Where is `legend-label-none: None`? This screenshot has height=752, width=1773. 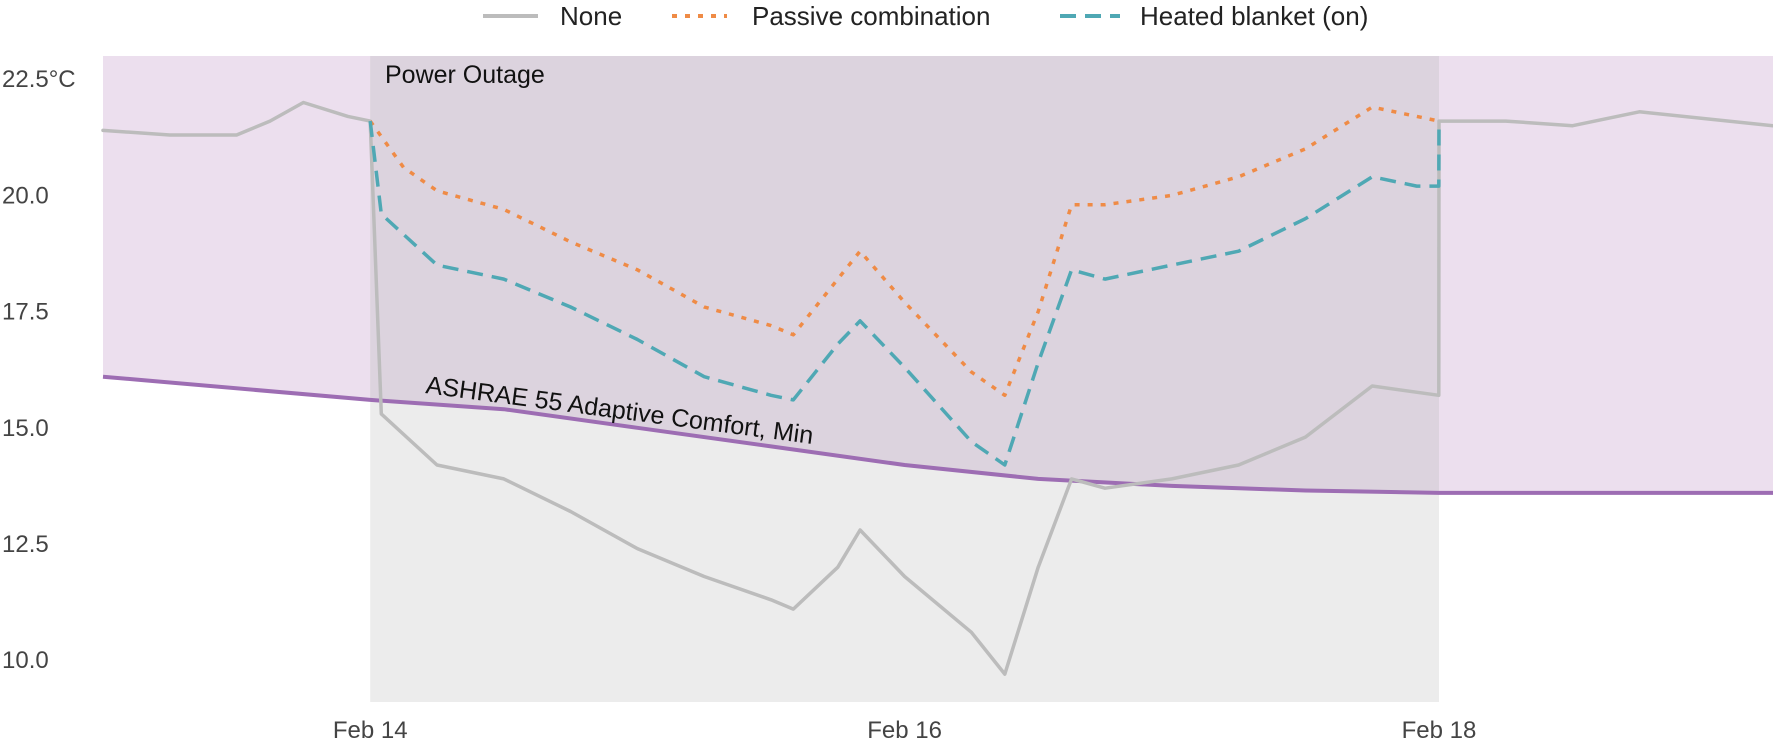 legend-label-none: None is located at coordinates (591, 16).